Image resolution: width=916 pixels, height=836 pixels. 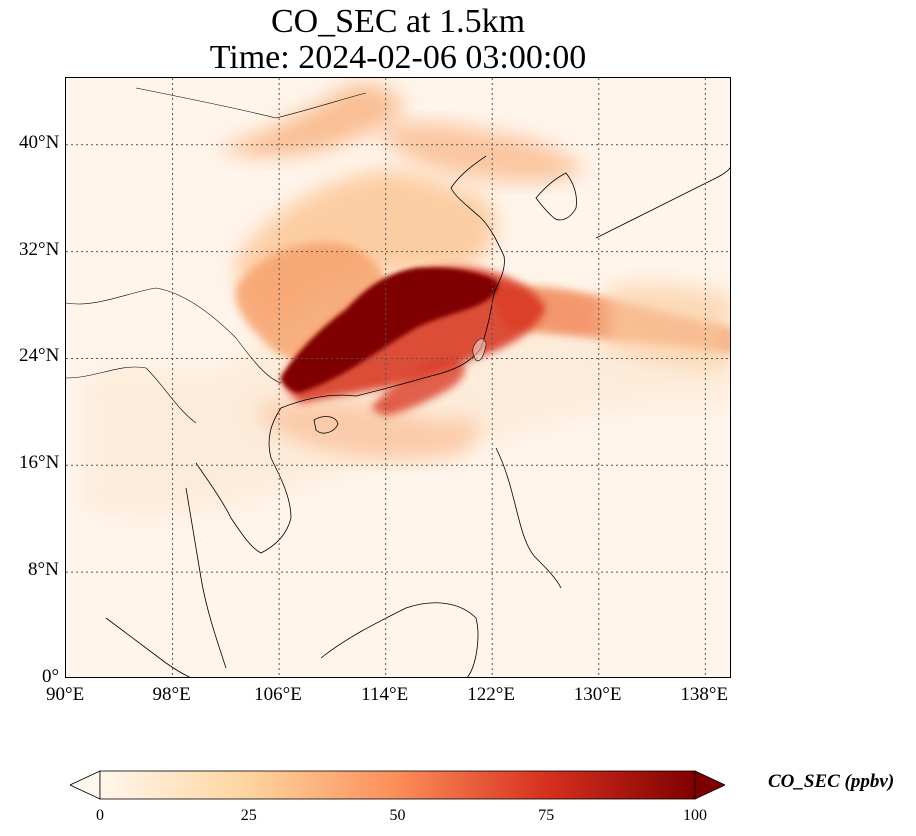 I want to click on lat-tick-label: 32°N, so click(x=39, y=249).